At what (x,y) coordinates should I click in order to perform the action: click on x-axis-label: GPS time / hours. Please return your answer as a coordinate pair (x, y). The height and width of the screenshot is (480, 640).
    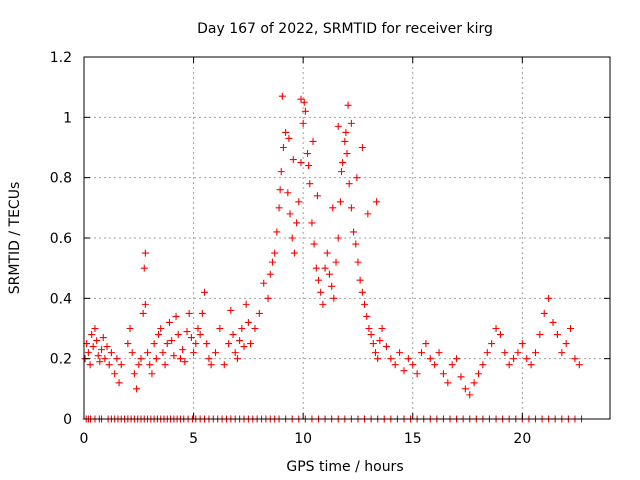
    Looking at the image, I should click on (344, 467).